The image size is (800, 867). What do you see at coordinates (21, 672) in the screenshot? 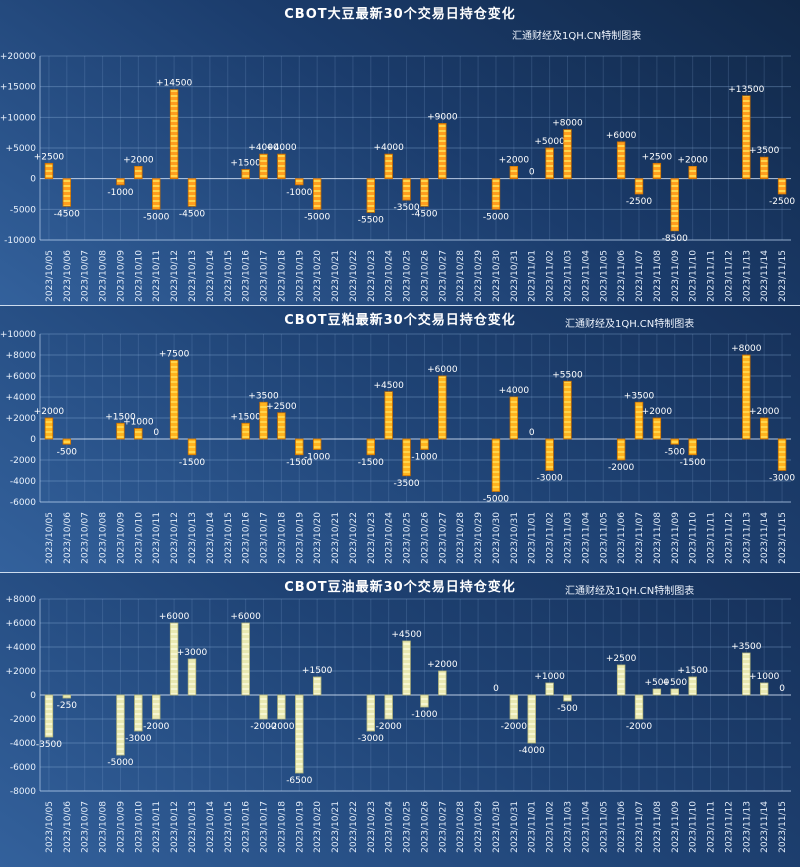
I see `y-tick-label: +2000` at bounding box center [21, 672].